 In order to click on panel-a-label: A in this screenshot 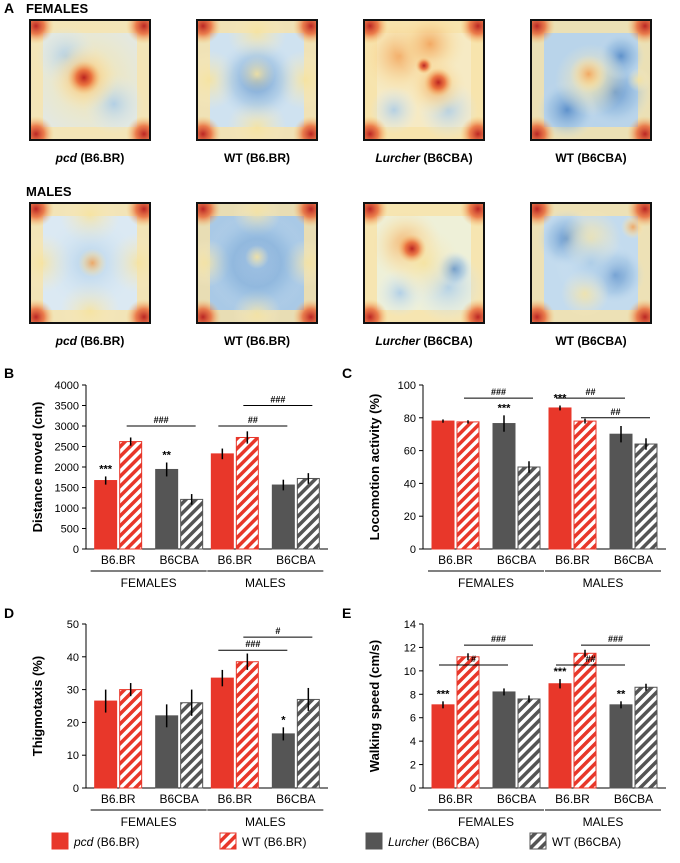, I will do `click(9, 8)`.